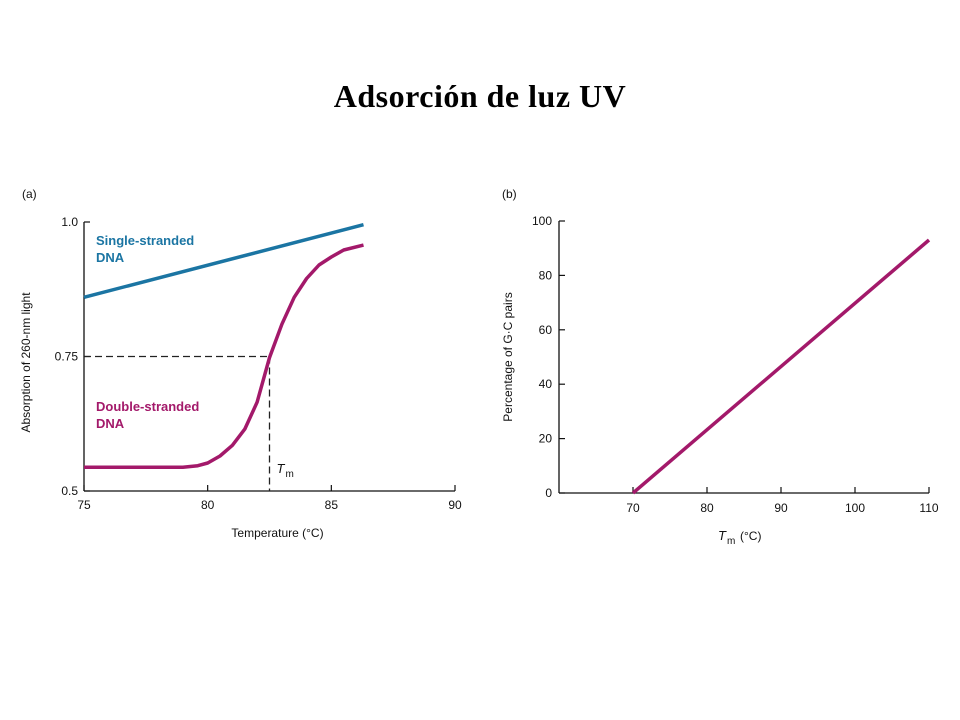 Image resolution: width=960 pixels, height=720 pixels. What do you see at coordinates (542, 221) in the screenshot?
I see `y-tick-label-b: 100` at bounding box center [542, 221].